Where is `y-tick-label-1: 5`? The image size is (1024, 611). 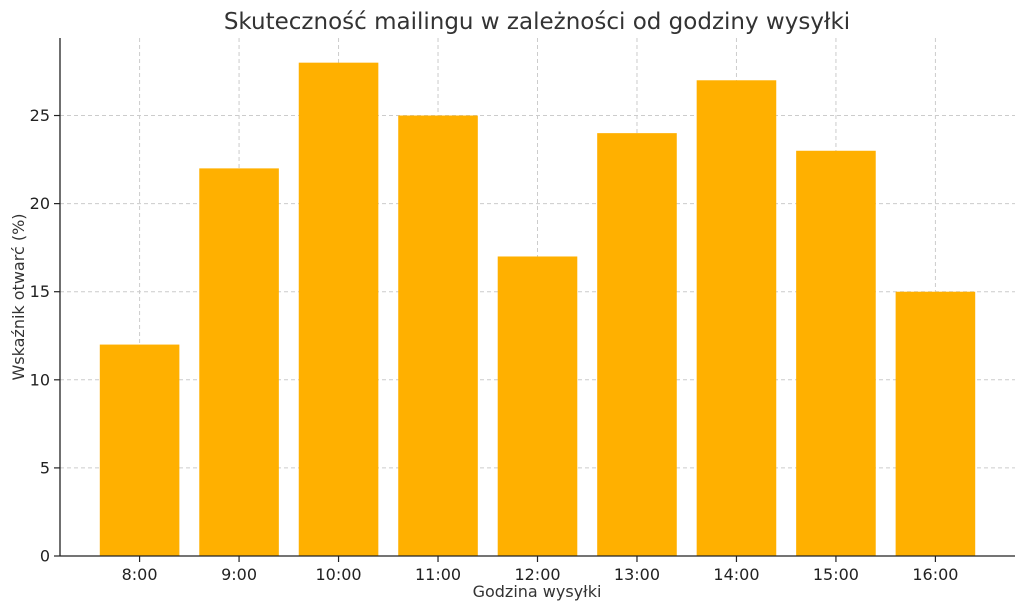
y-tick-label-1: 5 is located at coordinates (45, 467).